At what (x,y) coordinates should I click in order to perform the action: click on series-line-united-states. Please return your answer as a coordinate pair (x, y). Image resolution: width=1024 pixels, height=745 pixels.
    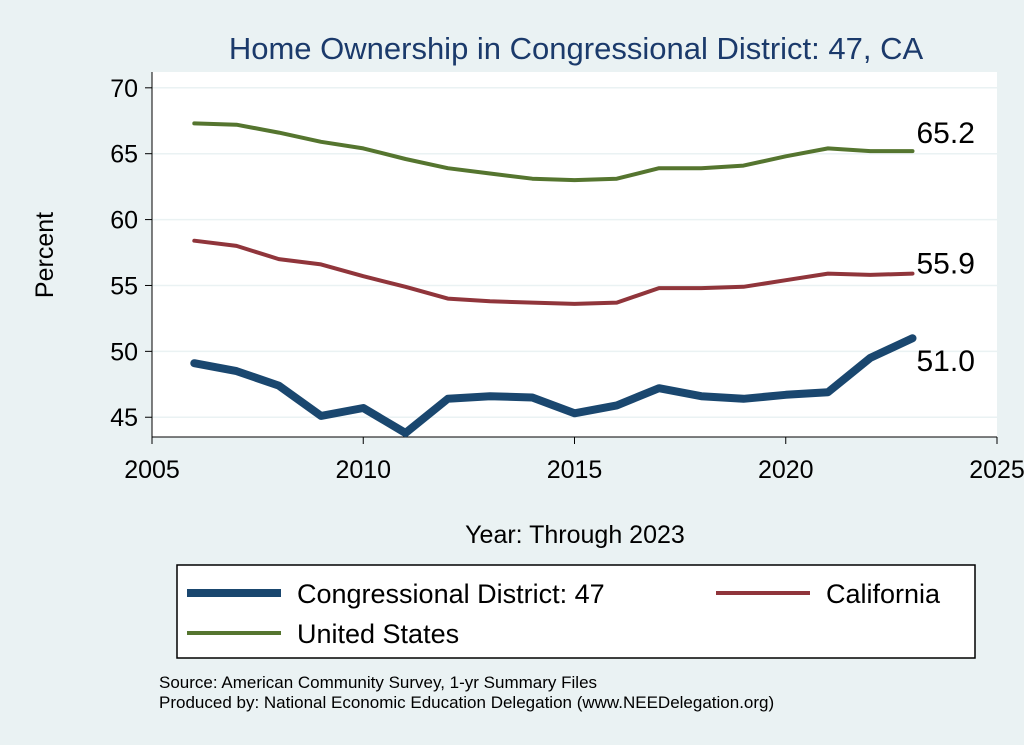
    Looking at the image, I should click on (553, 152).